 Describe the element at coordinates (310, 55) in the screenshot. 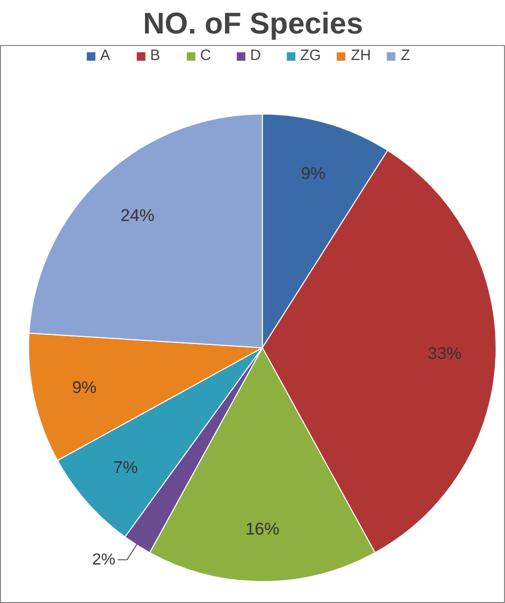

I see `legend-label: ZG` at that location.